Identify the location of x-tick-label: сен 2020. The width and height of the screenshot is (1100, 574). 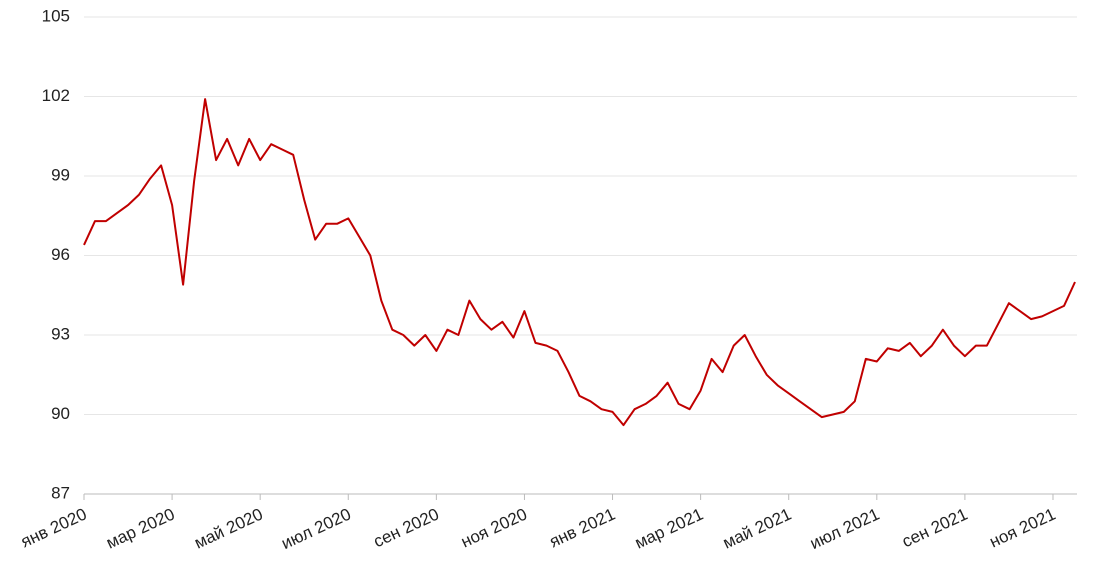
(406, 527).